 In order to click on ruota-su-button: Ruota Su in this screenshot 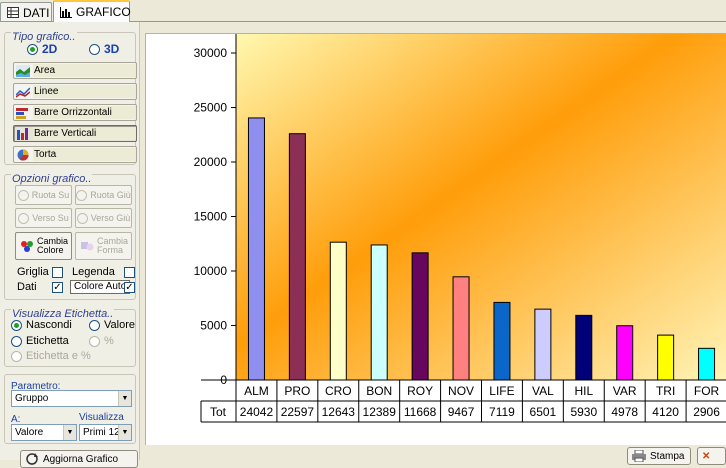, I will do `click(43, 195)`.